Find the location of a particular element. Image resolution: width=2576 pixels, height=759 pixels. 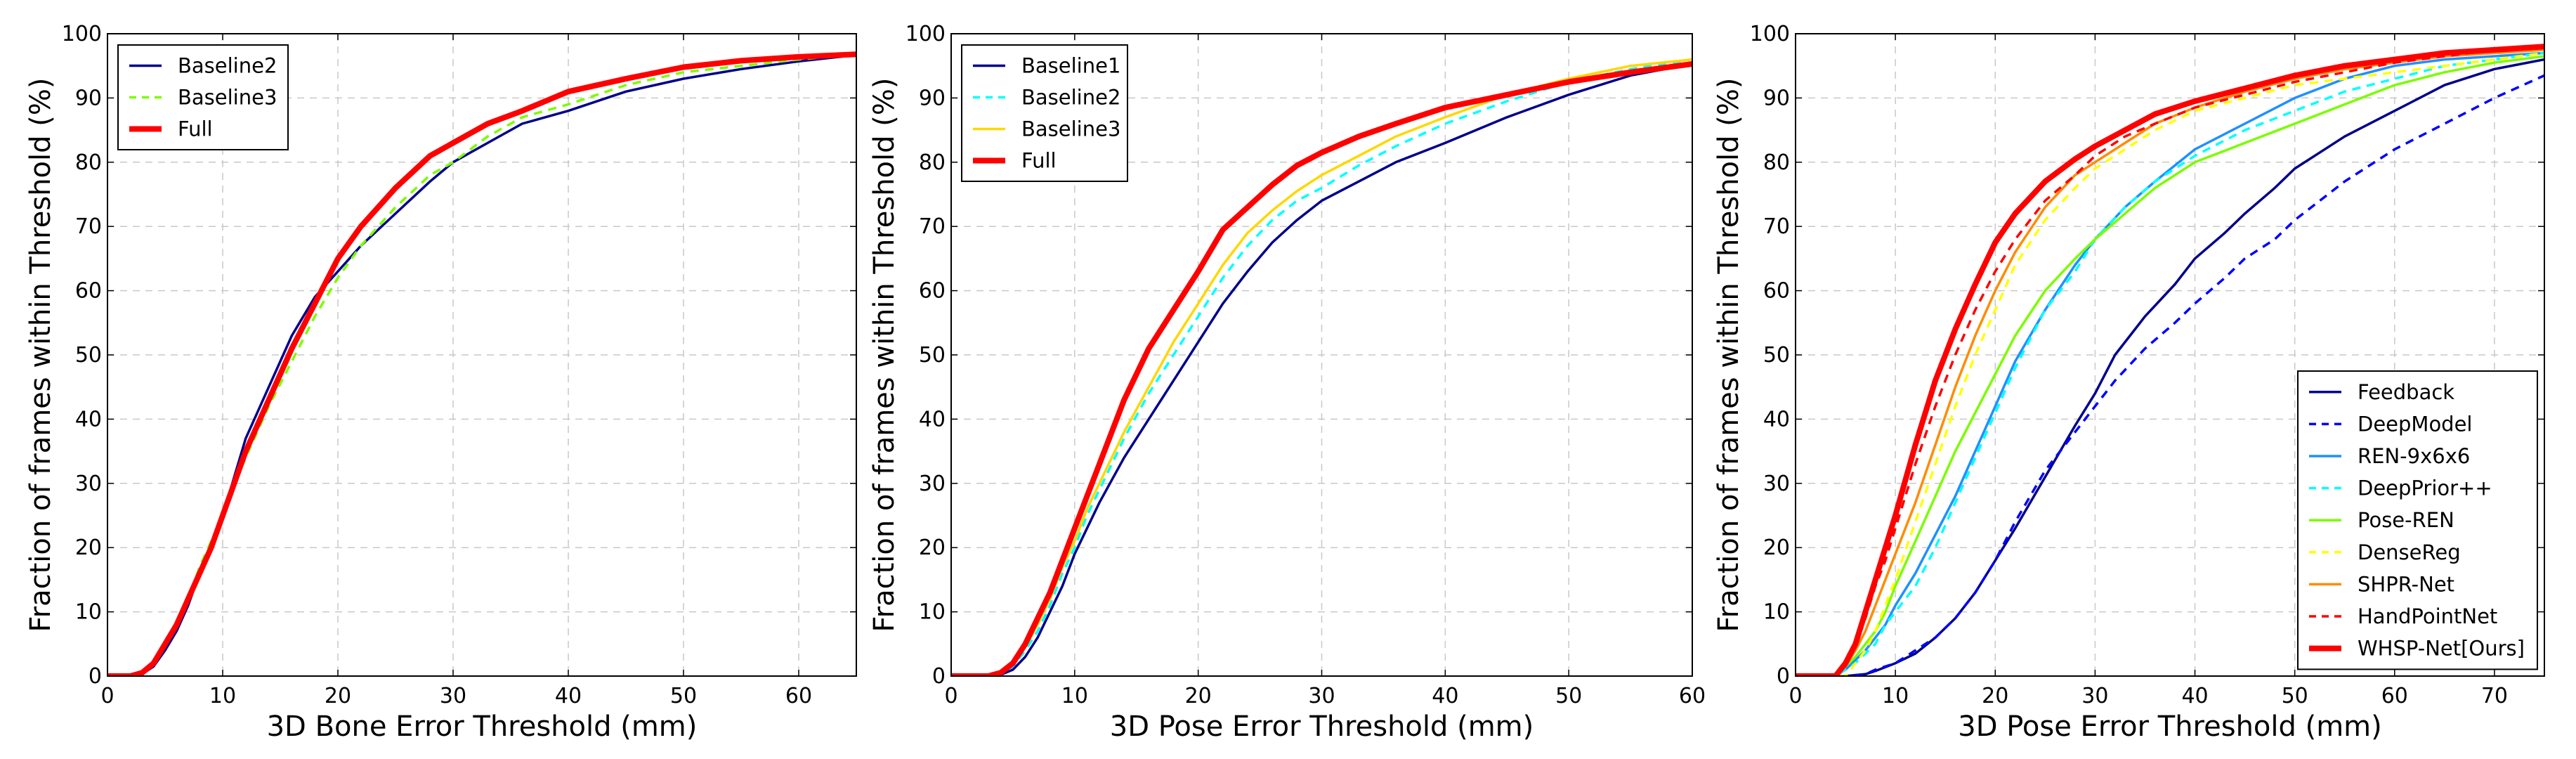

x-axis-label: 3D Bone Error Threshold (mm) is located at coordinates (482, 727).